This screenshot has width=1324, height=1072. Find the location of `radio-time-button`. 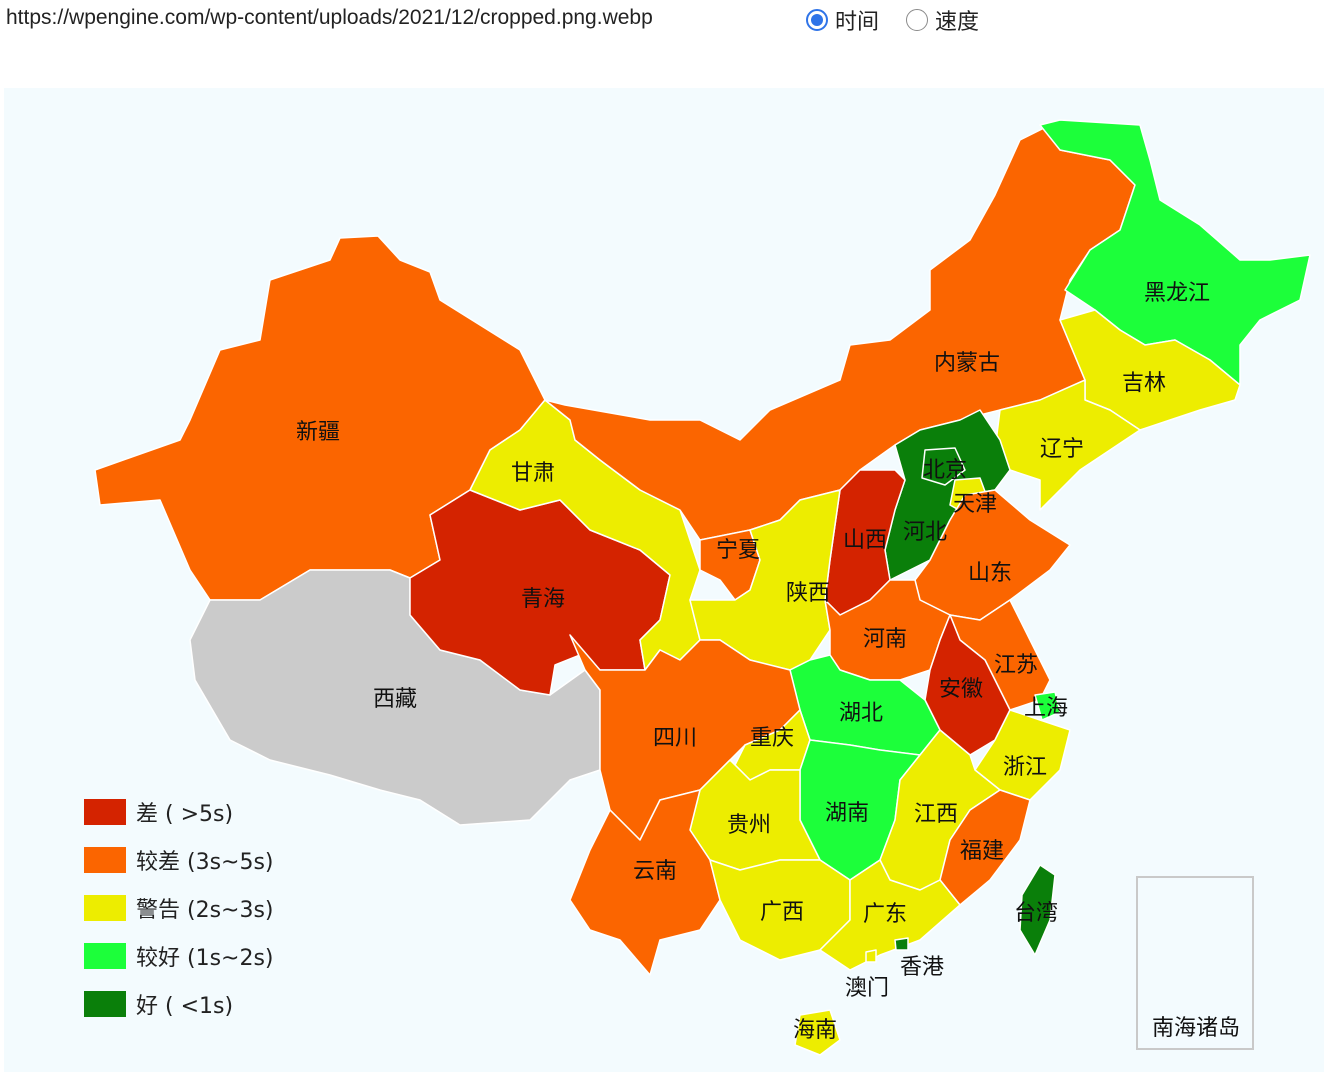

radio-time-button is located at coordinates (817, 20).